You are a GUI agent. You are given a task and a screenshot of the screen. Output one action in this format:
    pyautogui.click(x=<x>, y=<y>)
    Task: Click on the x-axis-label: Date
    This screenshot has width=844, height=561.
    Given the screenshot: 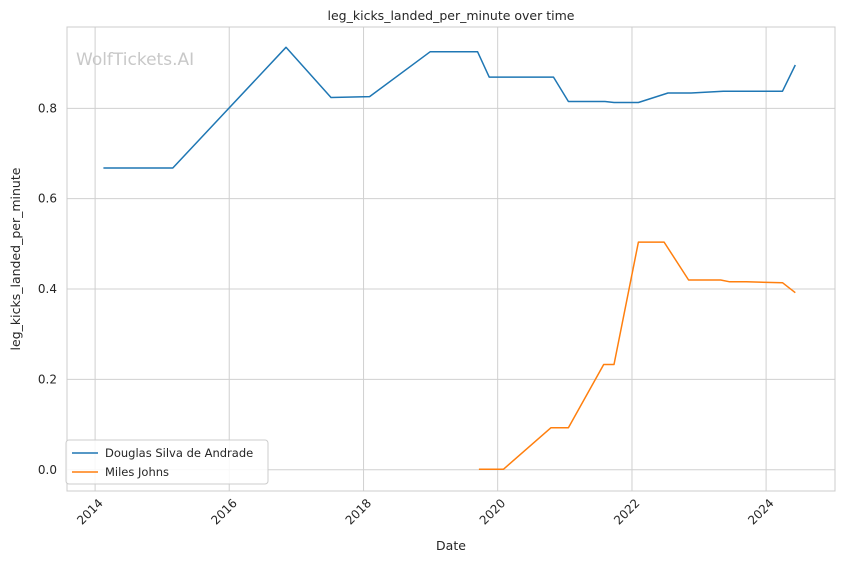 What is the action you would take?
    pyautogui.click(x=451, y=545)
    